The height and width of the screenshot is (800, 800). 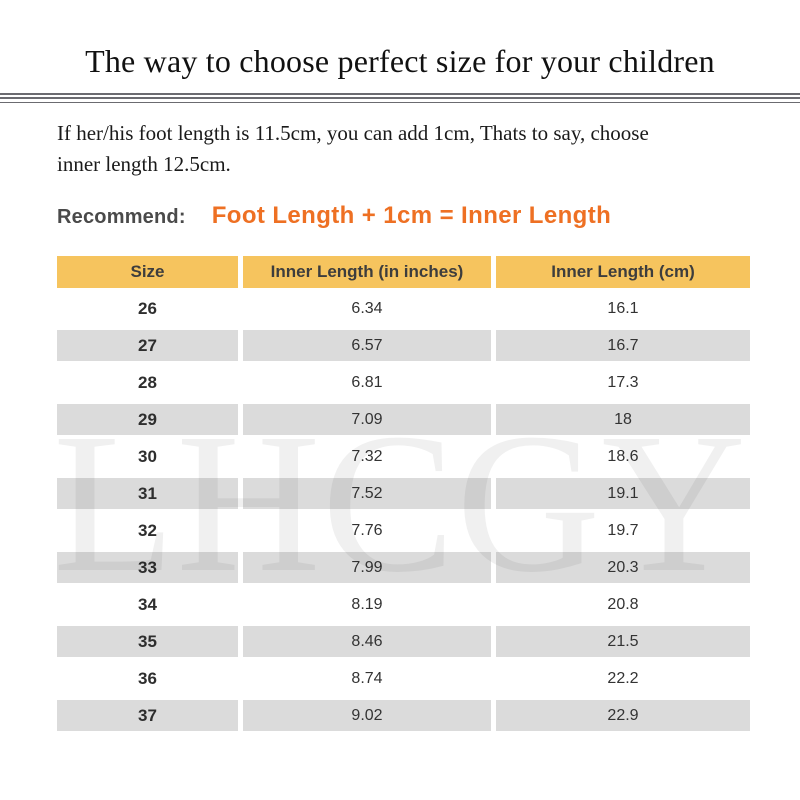 What do you see at coordinates (367, 456) in the screenshot?
I see `inches-cell: 7.32` at bounding box center [367, 456].